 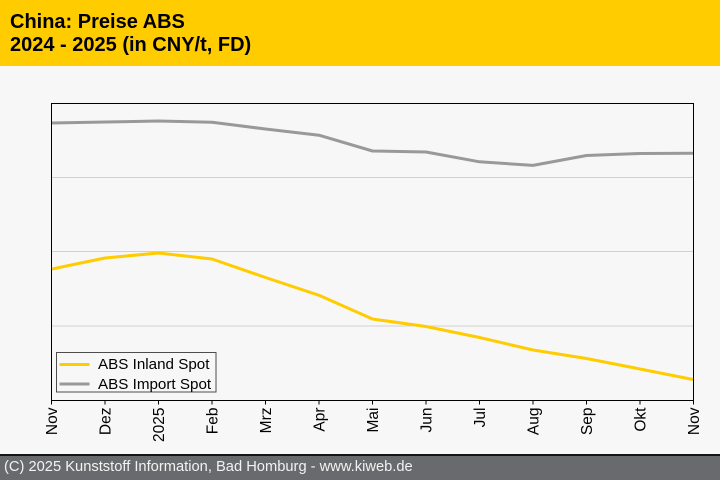 I want to click on svg-text: Feb, so click(x=213, y=421).